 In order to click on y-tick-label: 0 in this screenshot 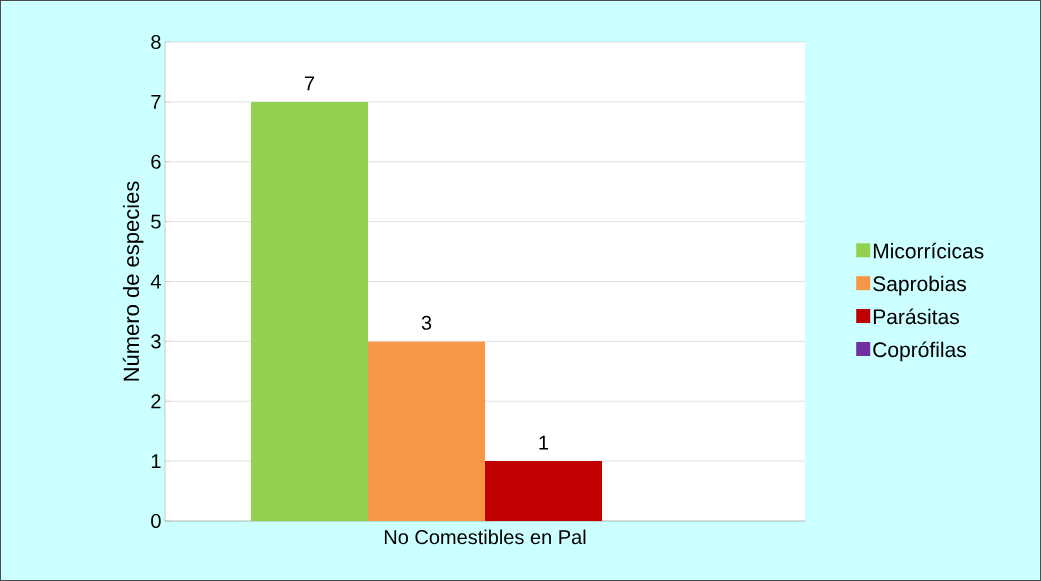, I will do `click(156, 521)`.